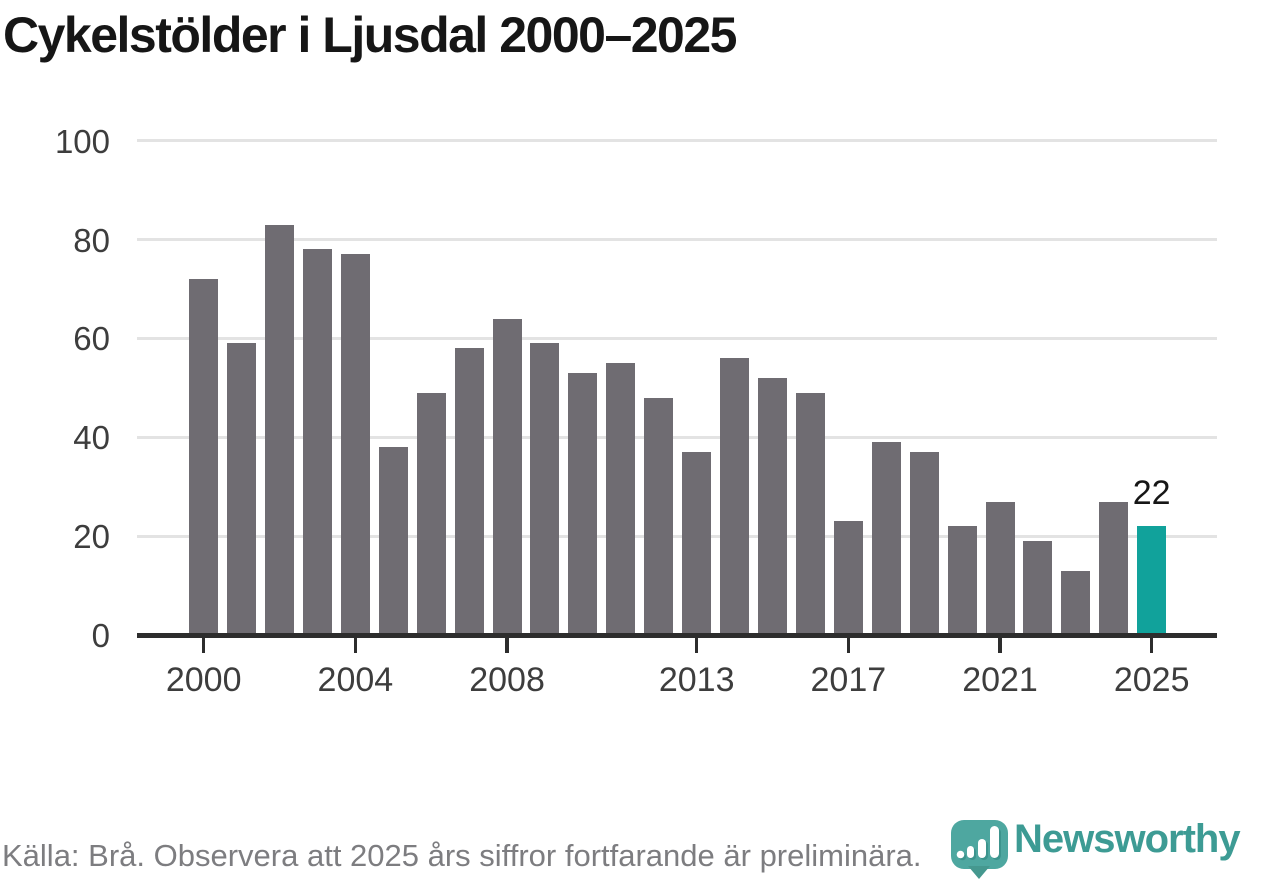 The height and width of the screenshot is (884, 1262). I want to click on bar-2019, so click(924, 543).